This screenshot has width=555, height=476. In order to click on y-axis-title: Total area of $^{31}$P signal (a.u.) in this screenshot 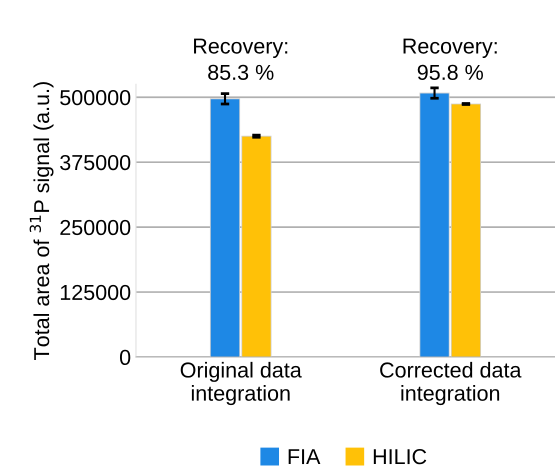, I will do `click(42, 221)`.